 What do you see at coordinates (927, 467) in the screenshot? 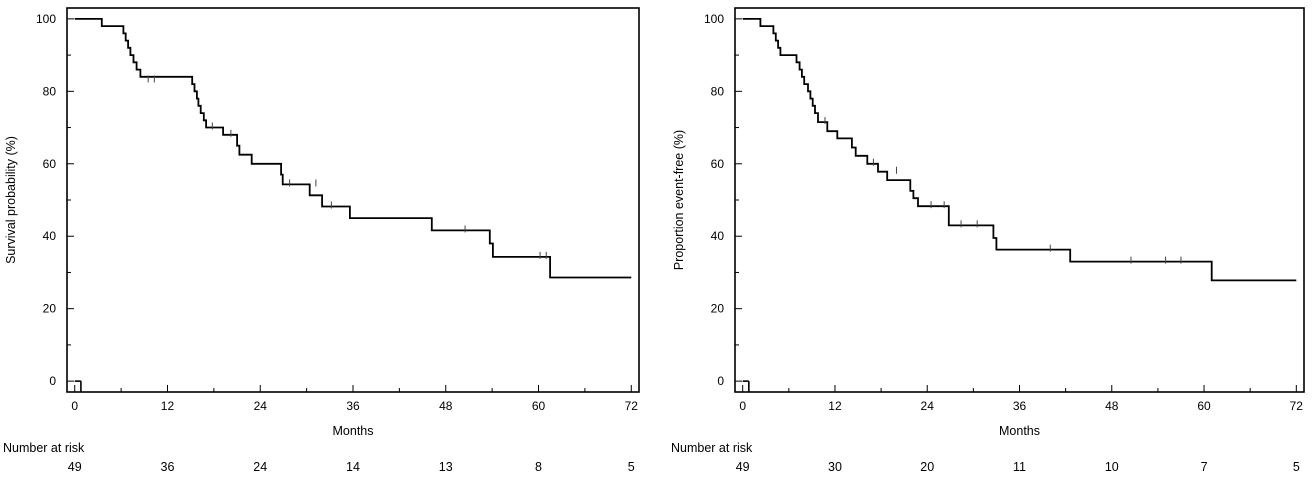
I see `risk-count: 20` at bounding box center [927, 467].